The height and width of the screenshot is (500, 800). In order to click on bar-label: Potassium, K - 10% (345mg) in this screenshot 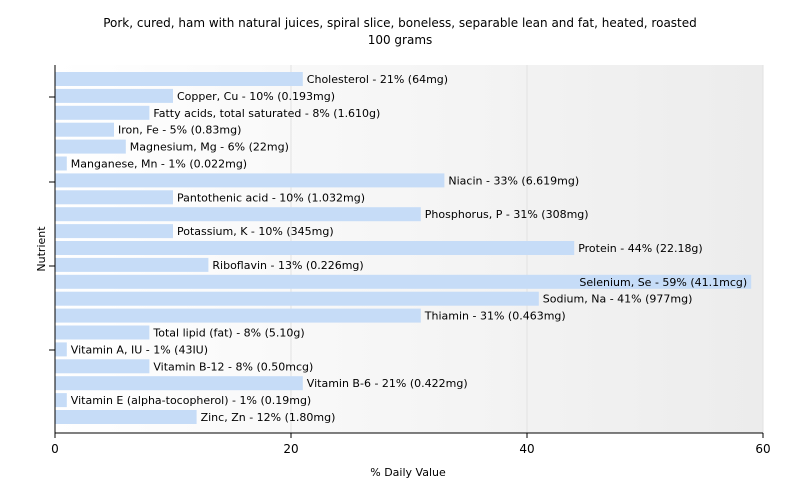, I will do `click(255, 231)`.